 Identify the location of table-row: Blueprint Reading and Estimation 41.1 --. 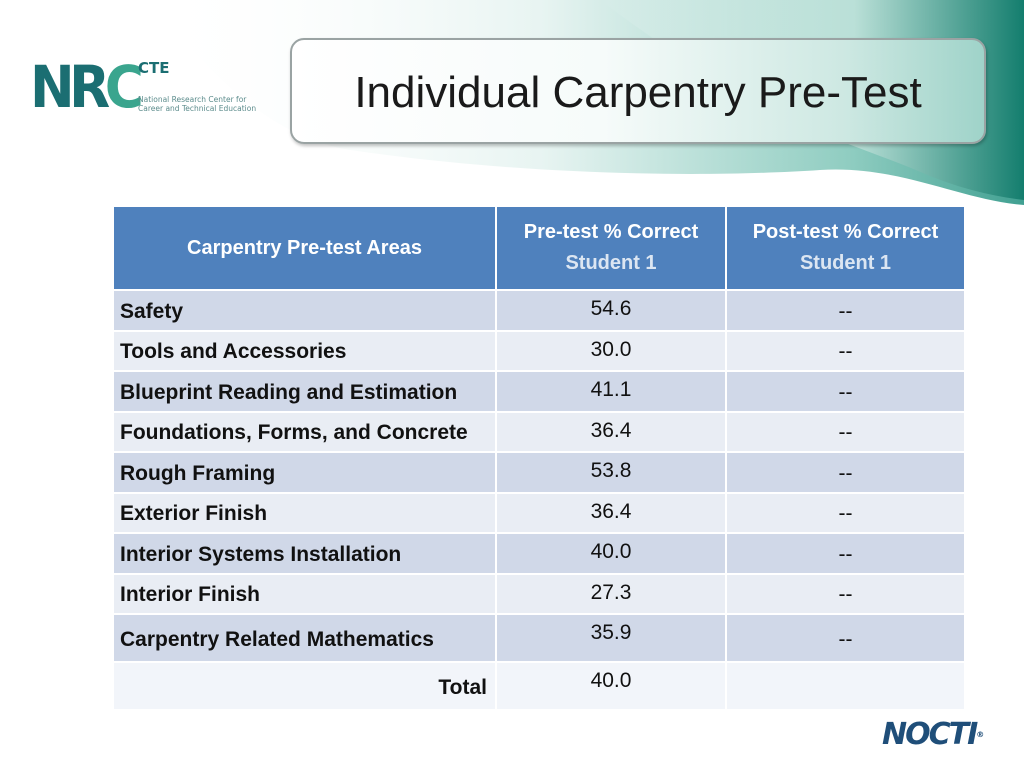
(539, 391).